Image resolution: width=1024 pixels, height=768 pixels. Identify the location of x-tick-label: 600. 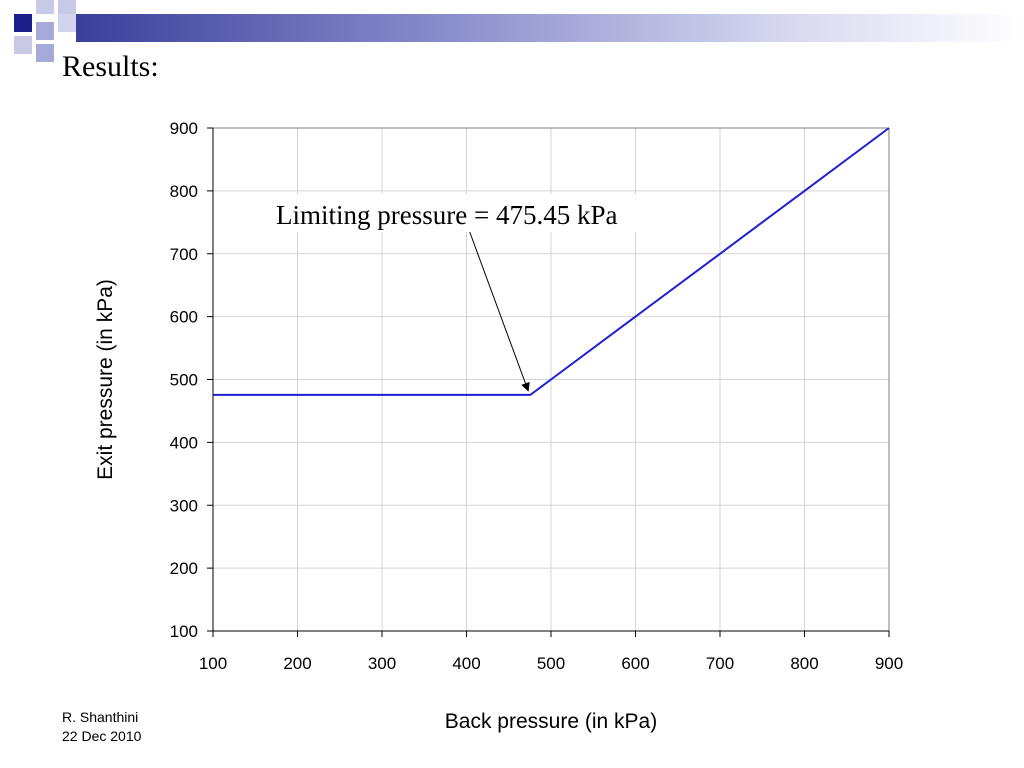
(635, 663).